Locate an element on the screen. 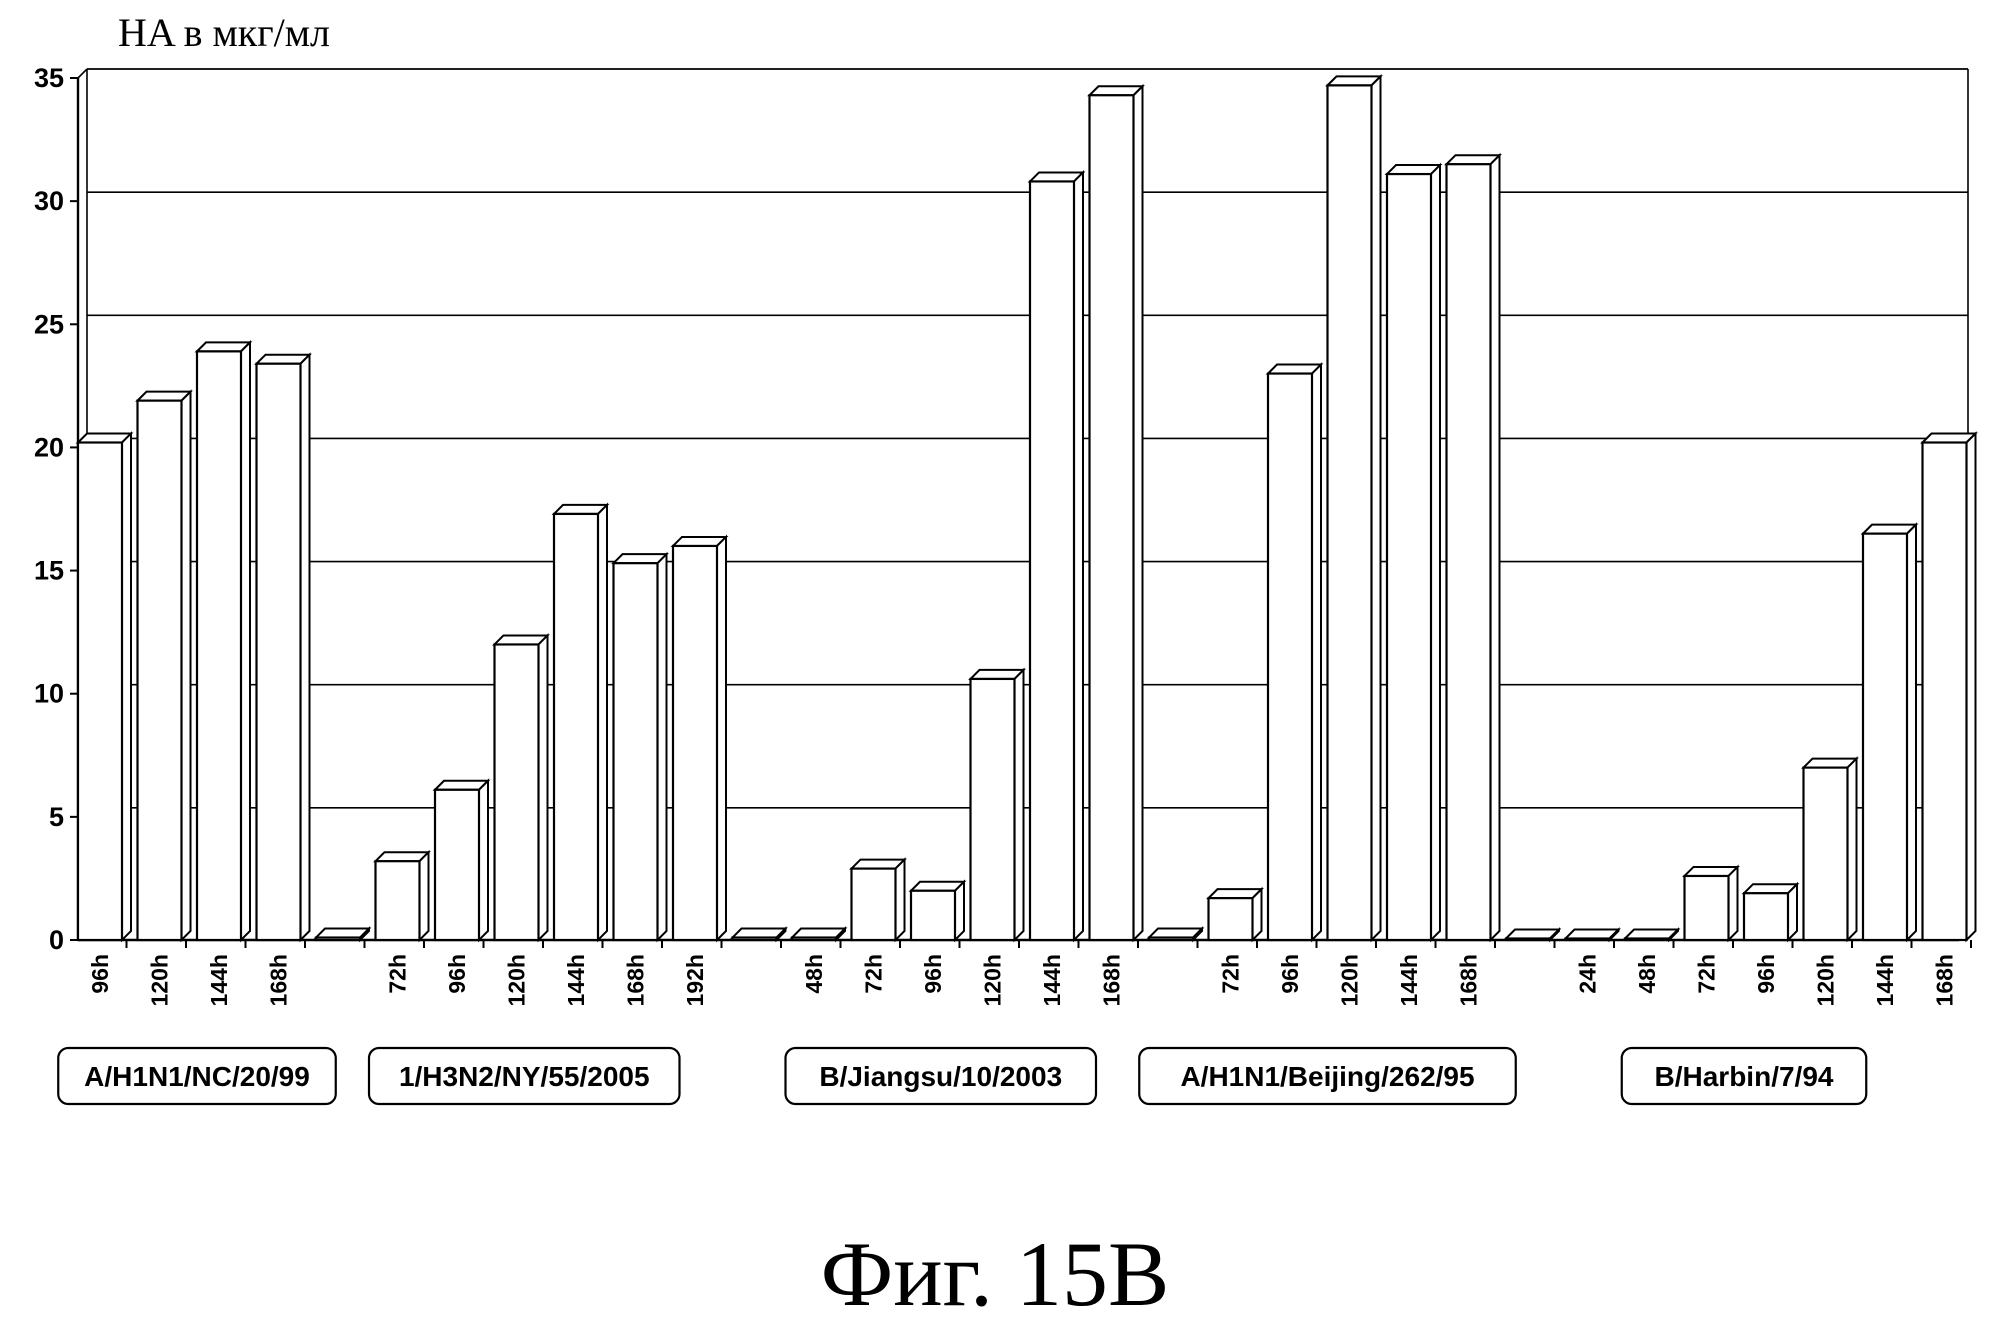 Image resolution: width=1990 pixels, height=1326 pixels. x-tick-label: 24h is located at coordinates (1588, 974).